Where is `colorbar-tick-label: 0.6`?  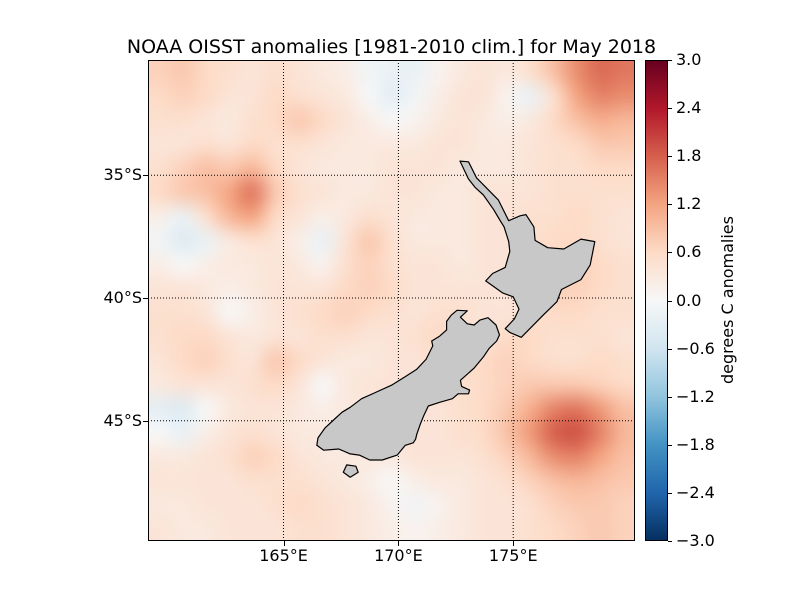 colorbar-tick-label: 0.6 is located at coordinates (689, 252).